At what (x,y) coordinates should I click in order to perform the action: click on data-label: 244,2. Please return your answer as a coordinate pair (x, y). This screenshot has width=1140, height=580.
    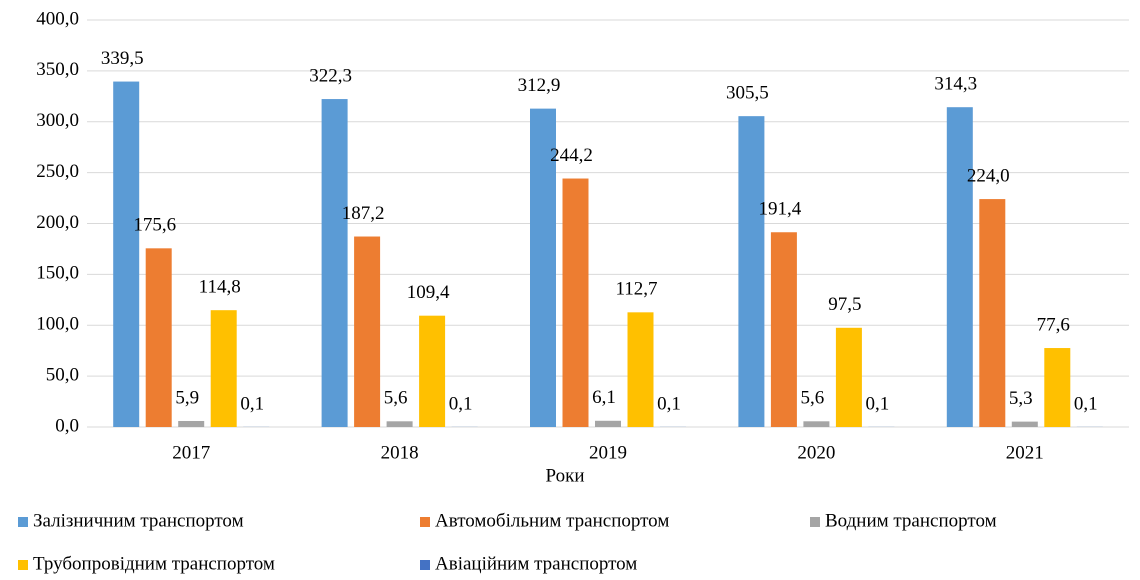
    Looking at the image, I should click on (571, 155).